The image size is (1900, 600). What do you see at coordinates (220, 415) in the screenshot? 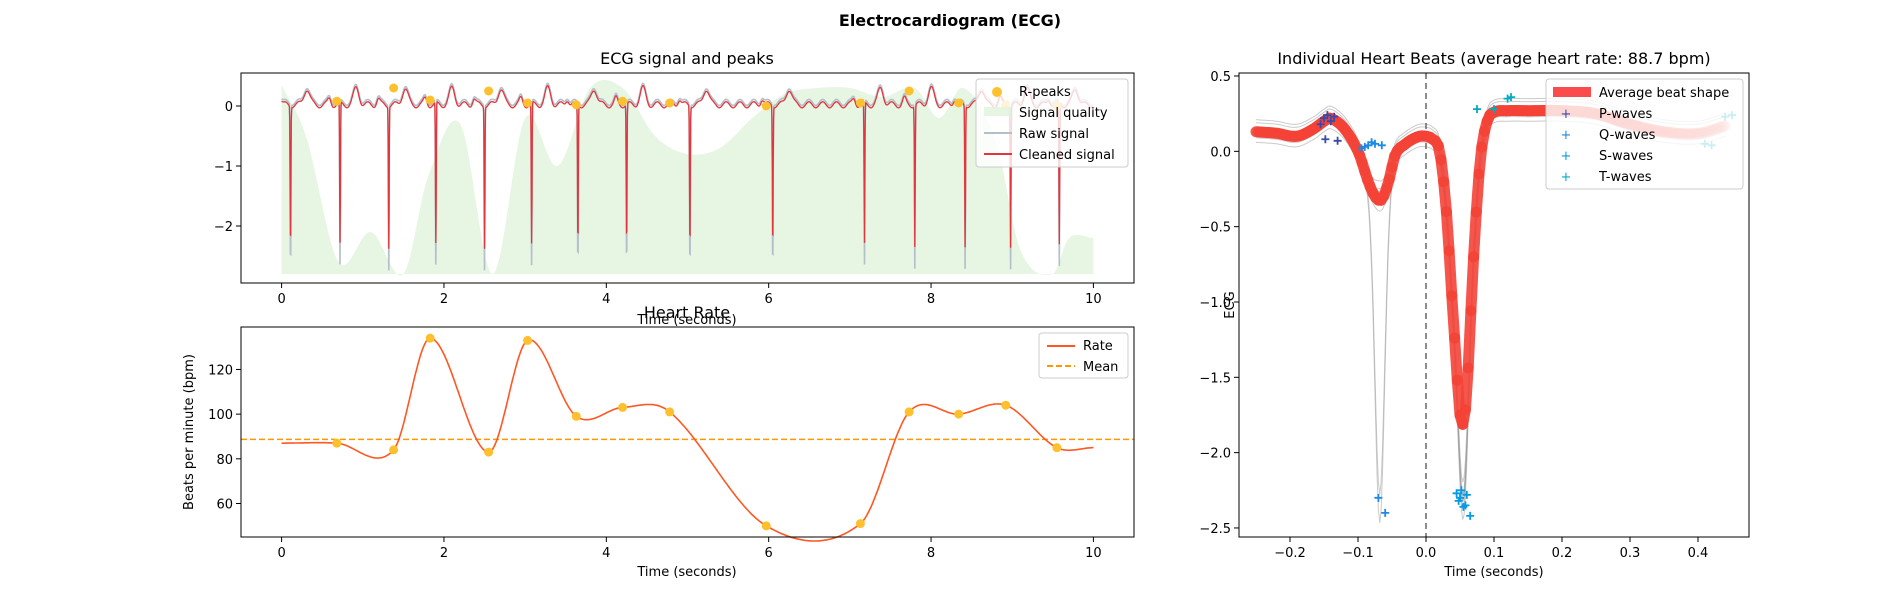
I see `rate-y-tick-label: 100` at bounding box center [220, 415].